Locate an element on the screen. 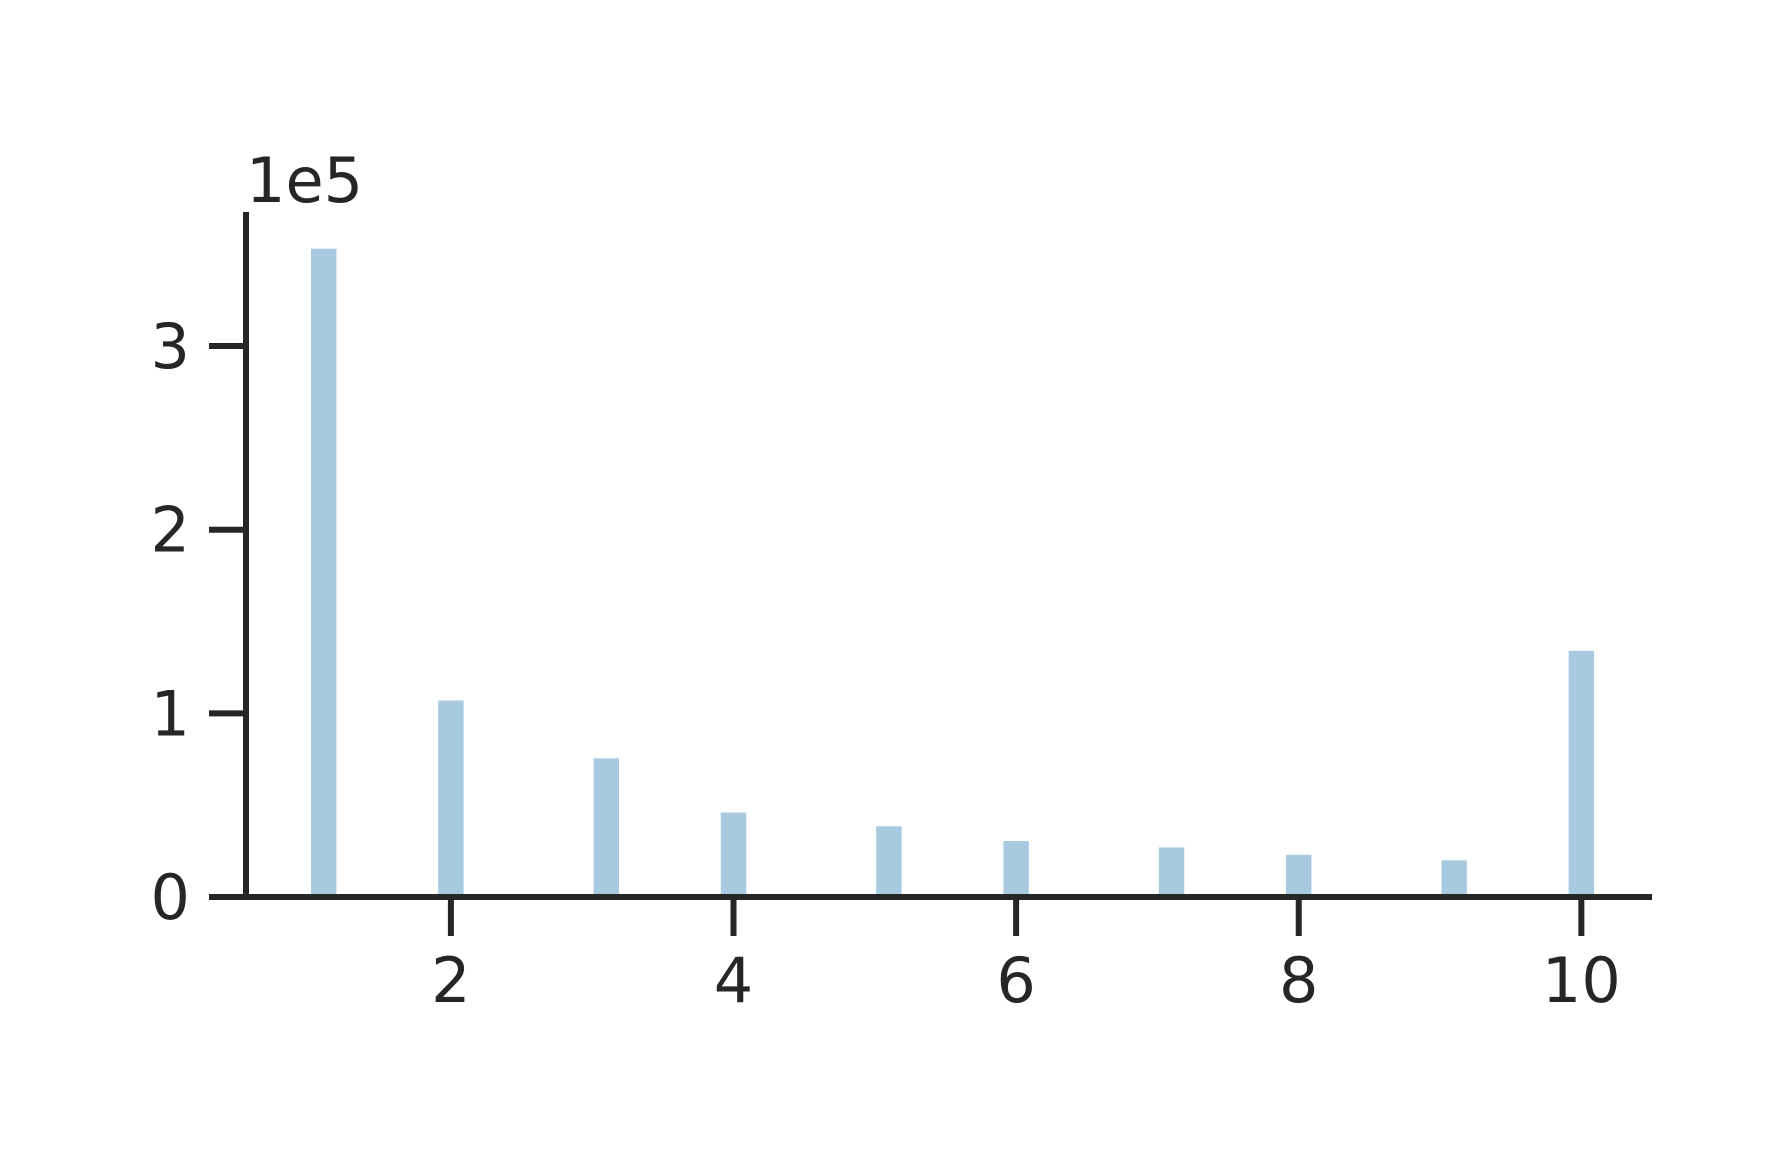  y-tick-label: 3 is located at coordinates (170, 346).